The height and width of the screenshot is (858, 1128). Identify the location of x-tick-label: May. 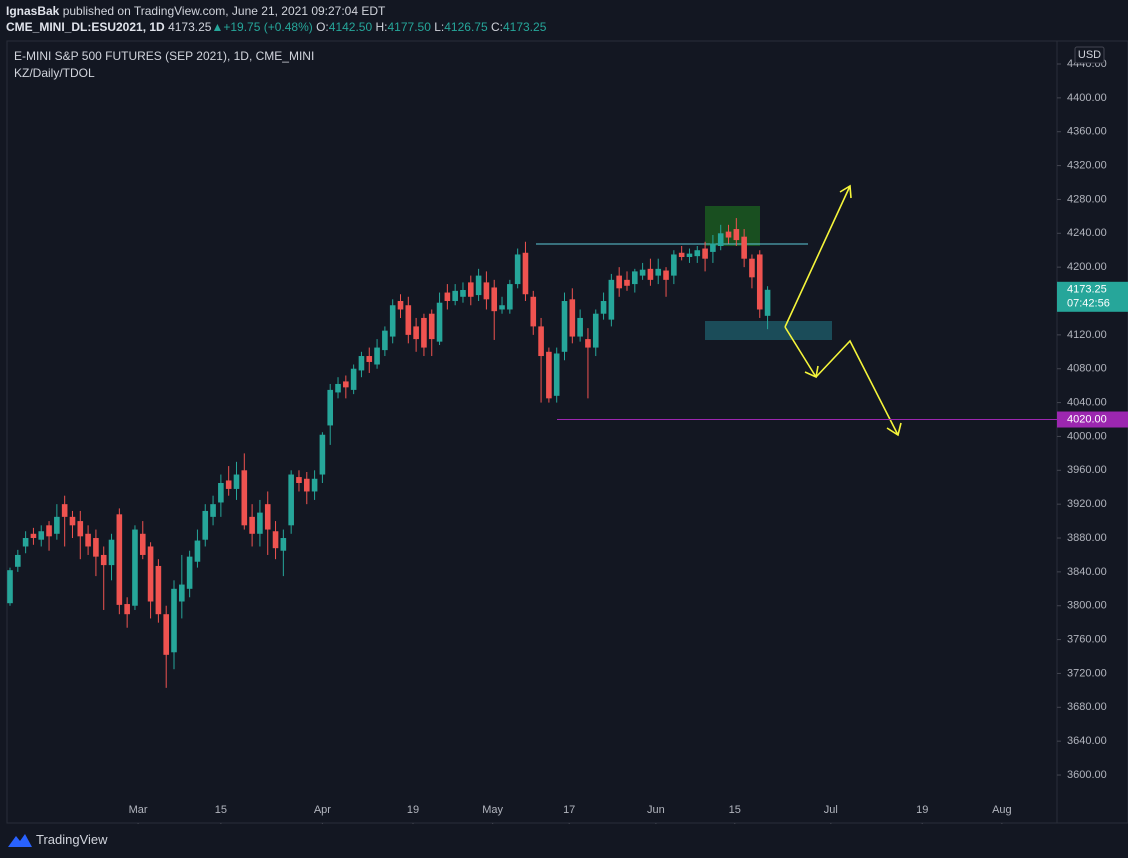
(492, 810).